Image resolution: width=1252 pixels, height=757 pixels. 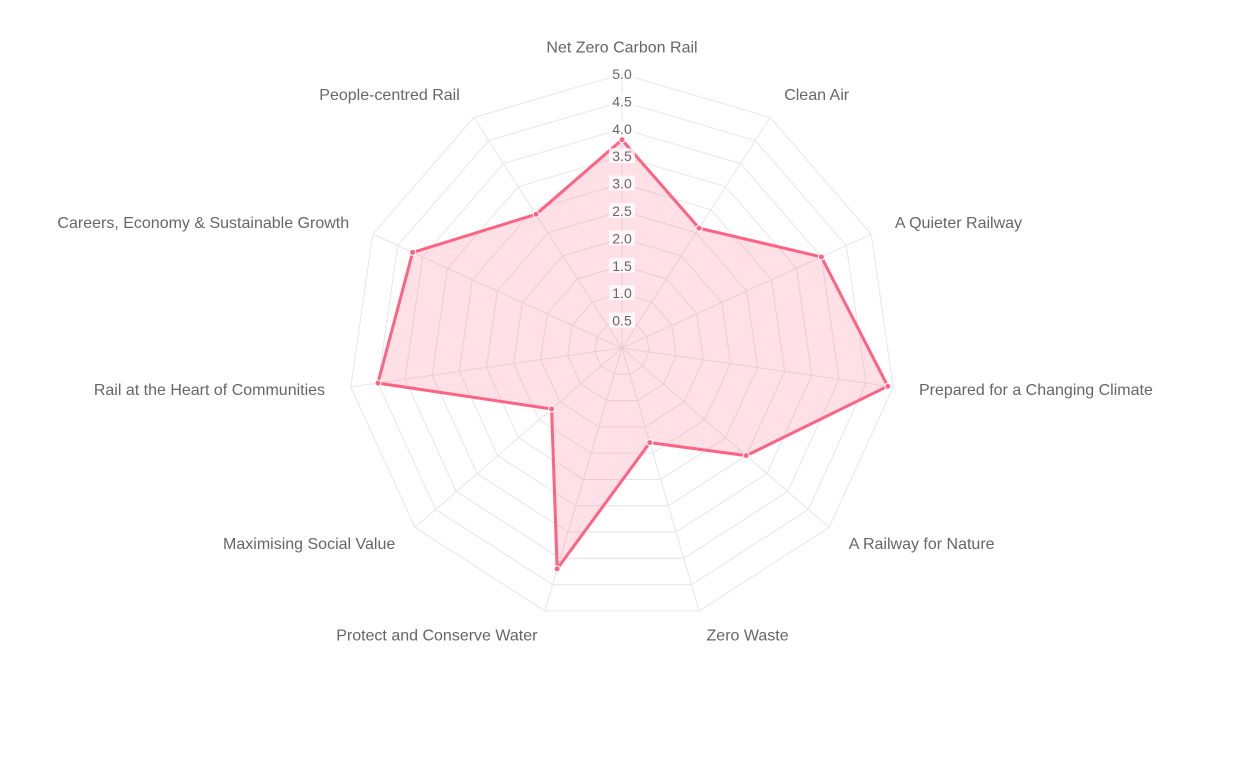 I want to click on axis-label: A Quieter Railway, so click(x=958, y=223).